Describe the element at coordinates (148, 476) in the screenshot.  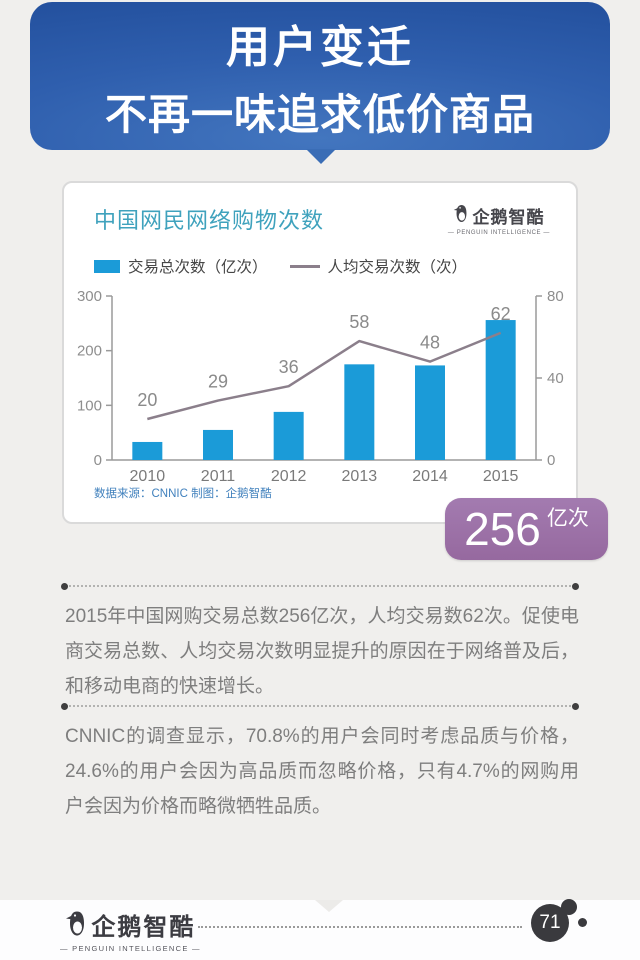
I see `svg-text: 2010` at that location.